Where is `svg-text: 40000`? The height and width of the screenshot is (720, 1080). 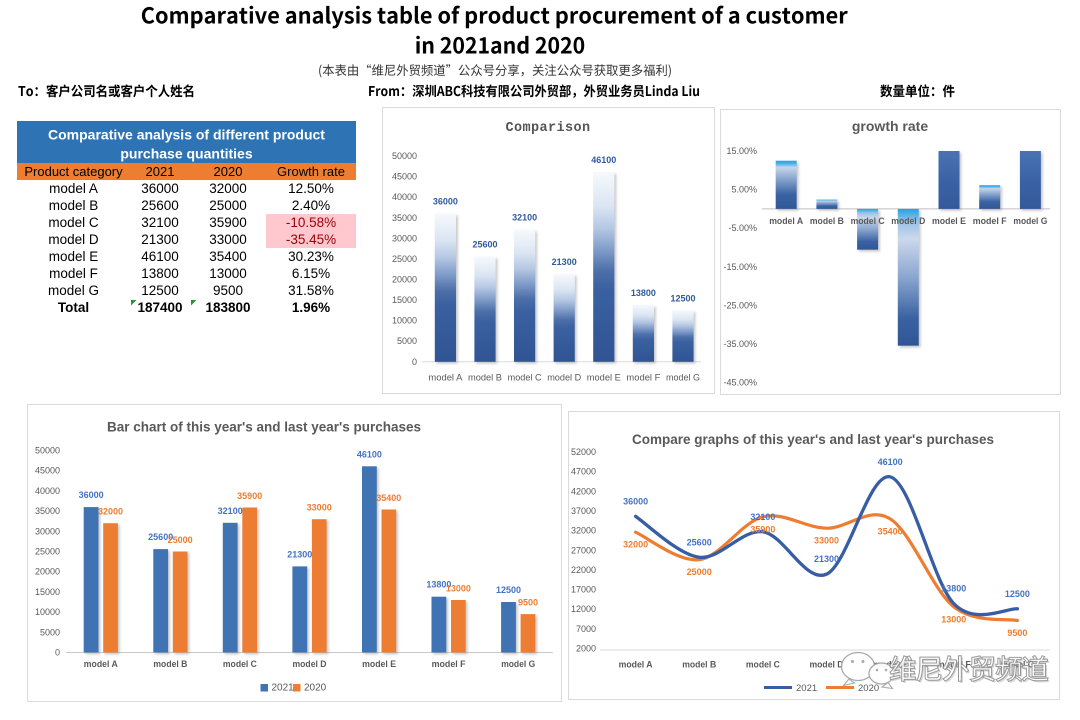
svg-text: 40000 is located at coordinates (47, 491).